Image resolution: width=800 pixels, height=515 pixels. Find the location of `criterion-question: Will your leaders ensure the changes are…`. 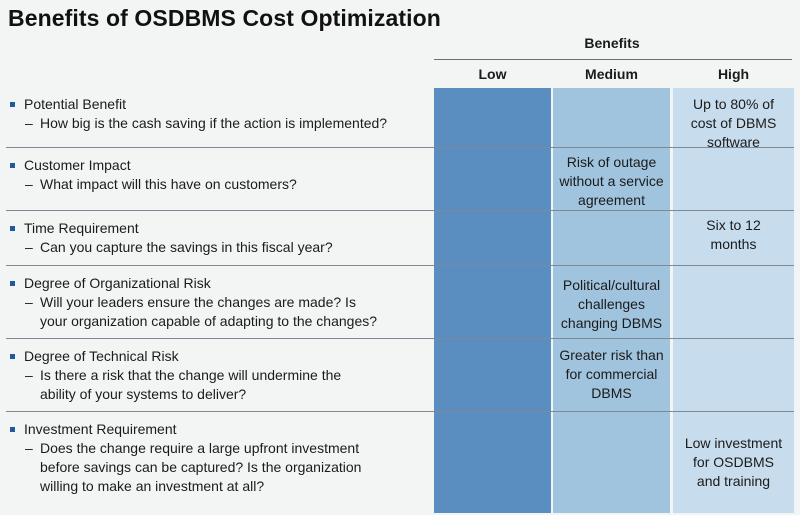

criterion-question: Will your leaders ensure the changes are… is located at coordinates (198, 302).